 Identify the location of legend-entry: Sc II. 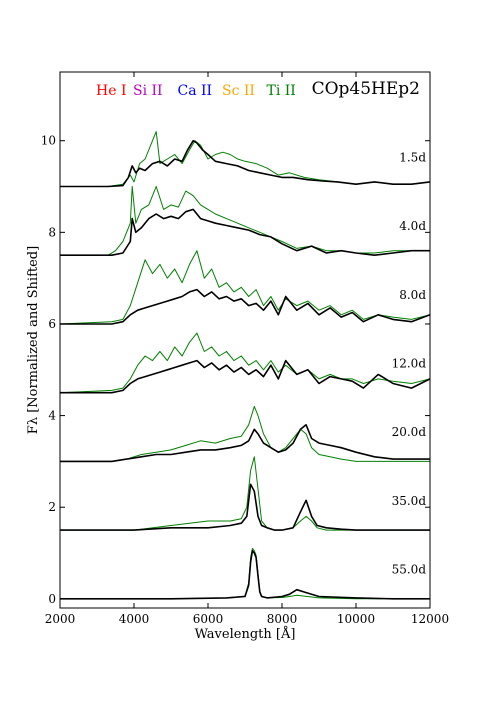
(238, 91).